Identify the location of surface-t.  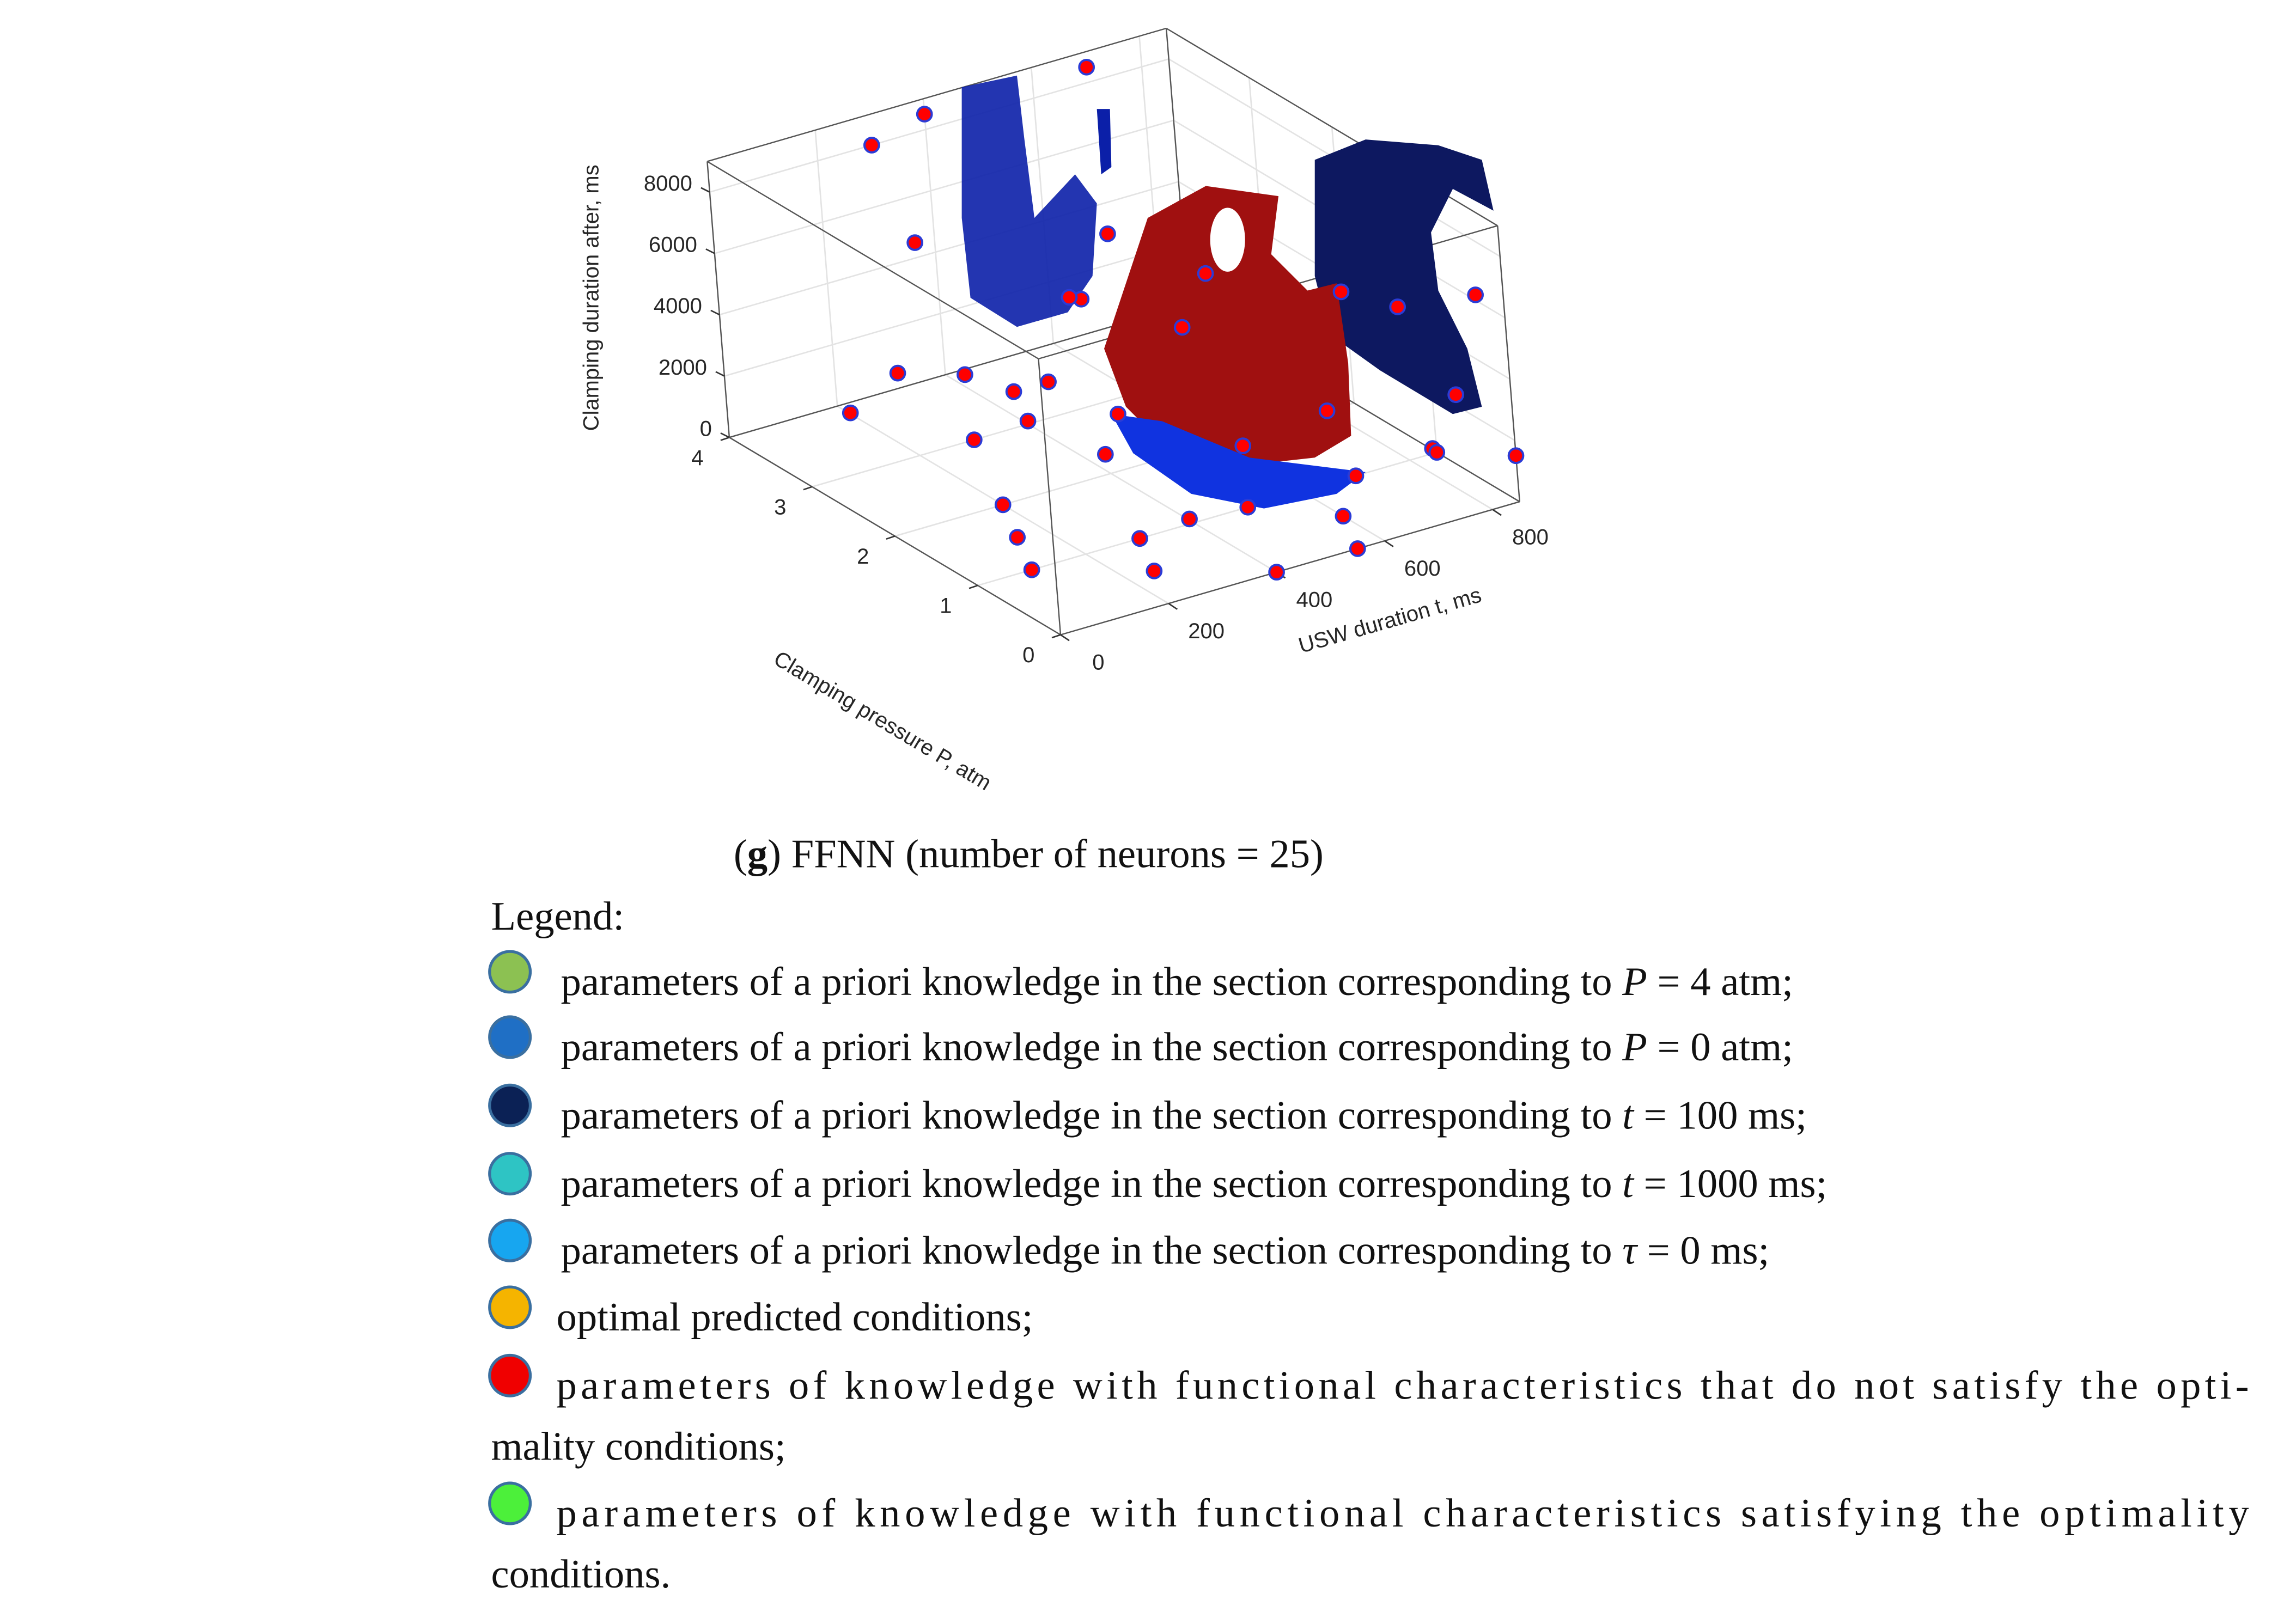
(1404, 276).